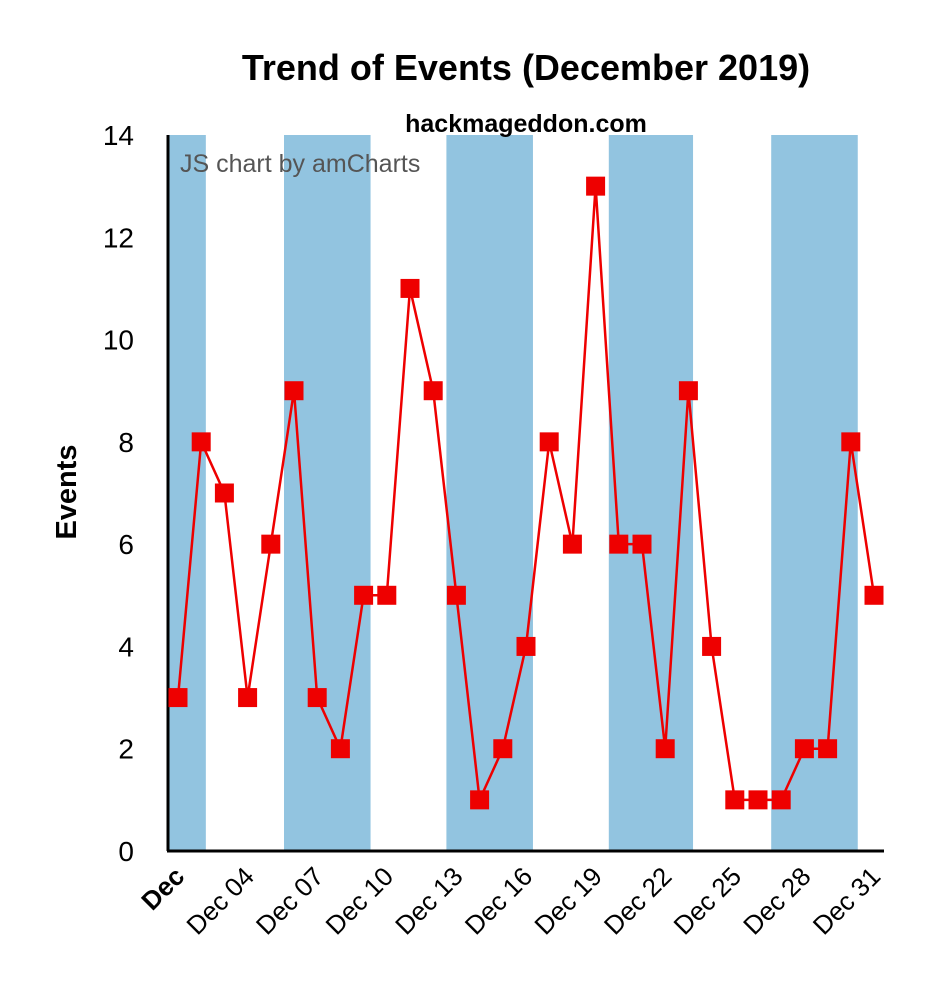  I want to click on x-tick-label: Dec 22, so click(637, 900).